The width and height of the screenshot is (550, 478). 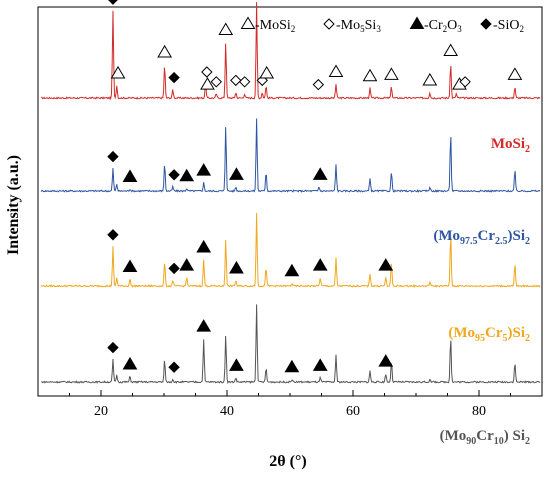 What do you see at coordinates (353, 411) in the screenshot?
I see `x-tick-label: 60` at bounding box center [353, 411].